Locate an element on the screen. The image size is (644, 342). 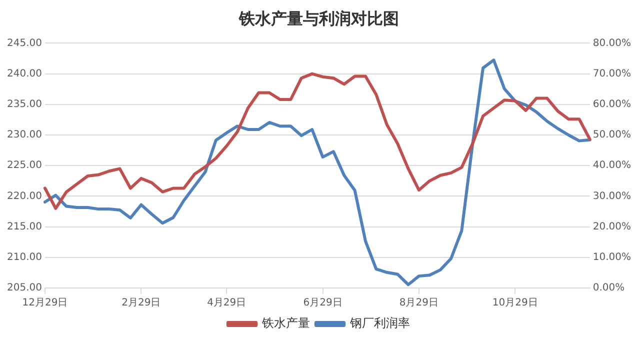
chart-title: 铁水产量与利润对比图 is located at coordinates (318, 18).